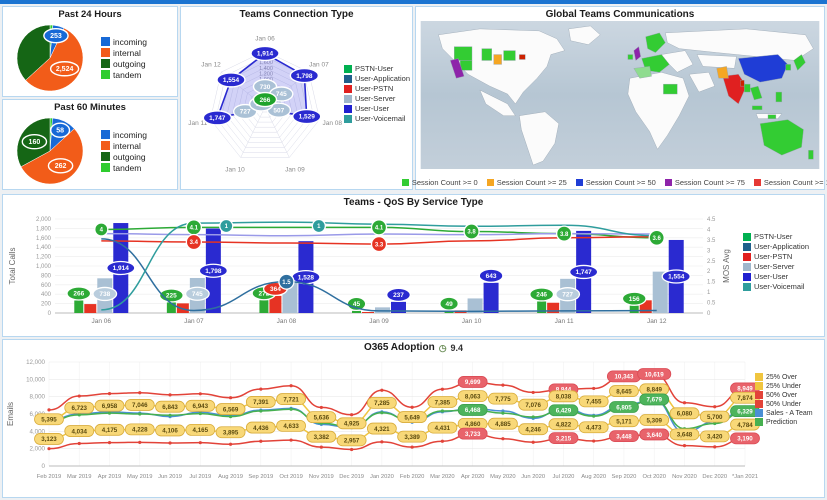 The height and width of the screenshot is (500, 827). What do you see at coordinates (486, 54) in the screenshot?
I see `us-midwest` at bounding box center [486, 54].